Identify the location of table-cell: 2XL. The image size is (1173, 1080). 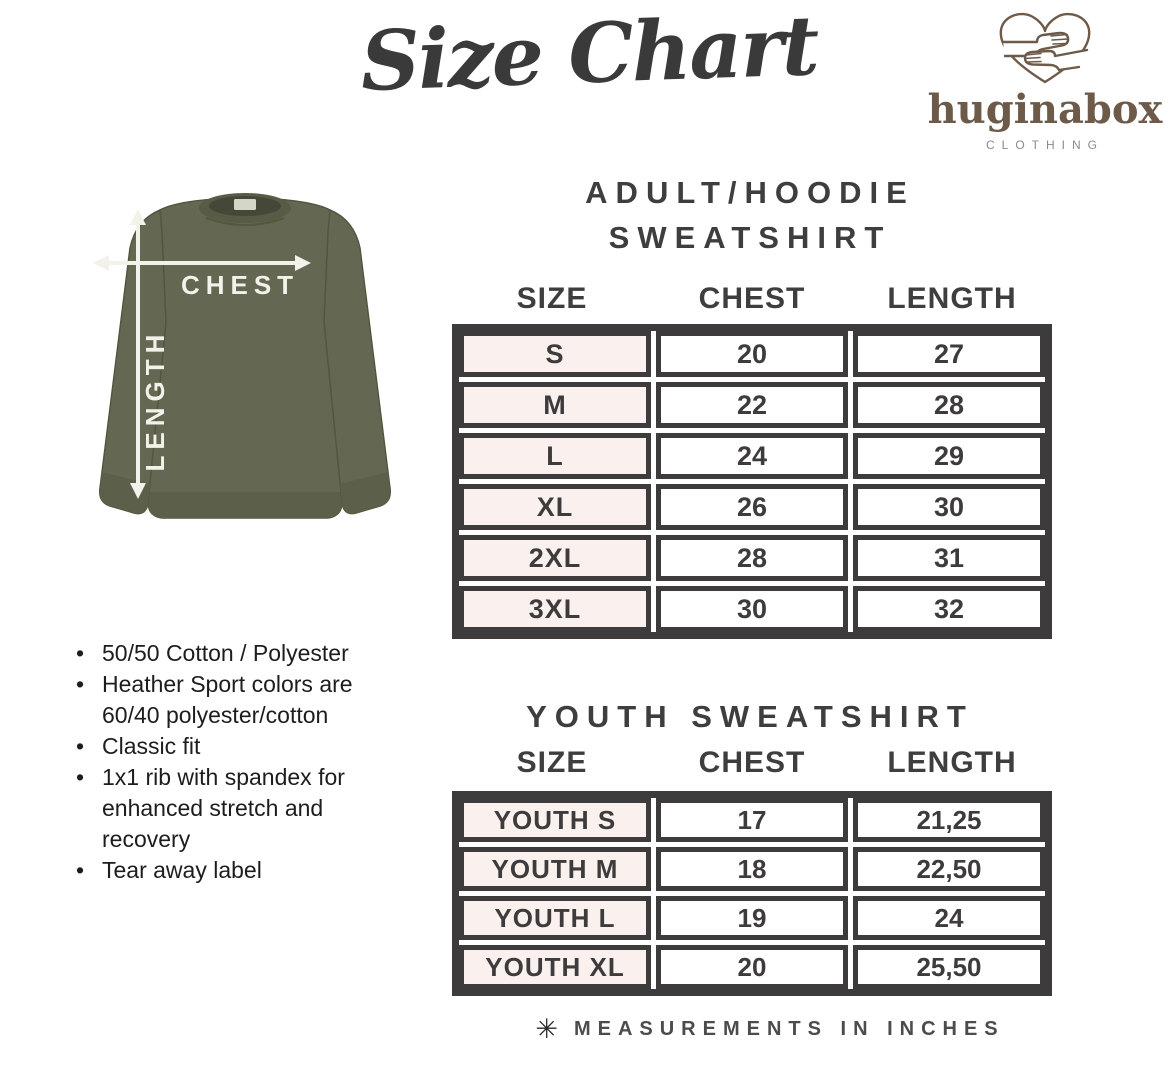
(555, 558).